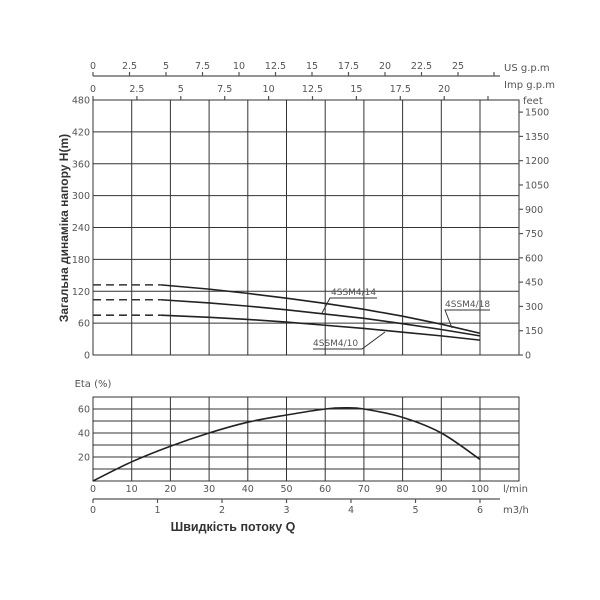  I want to click on eff-curve, so click(286, 444).